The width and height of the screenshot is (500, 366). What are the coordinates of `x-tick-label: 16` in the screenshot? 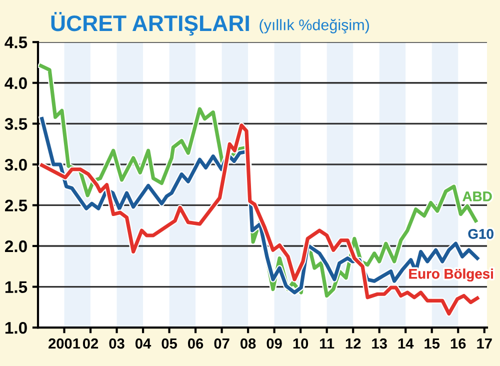 It's located at (458, 343).